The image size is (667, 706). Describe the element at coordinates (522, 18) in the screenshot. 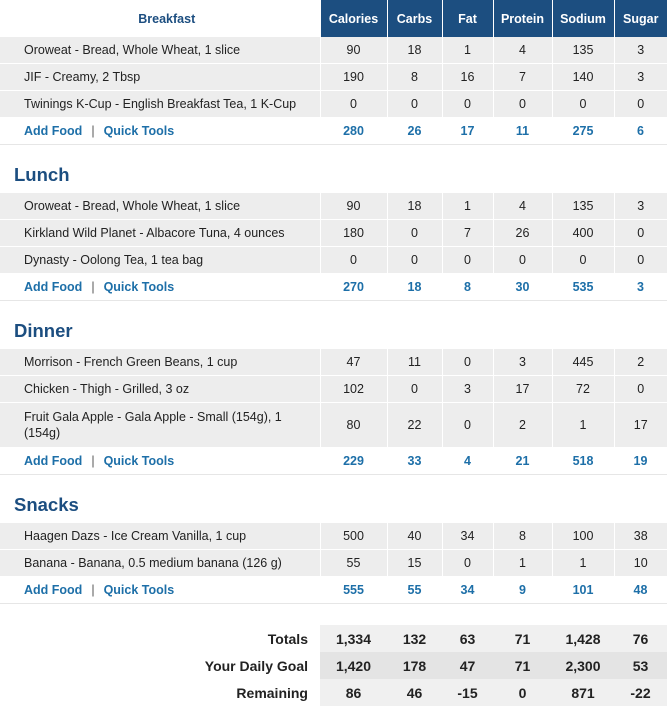

I see `column-header-protein: Protein` at that location.